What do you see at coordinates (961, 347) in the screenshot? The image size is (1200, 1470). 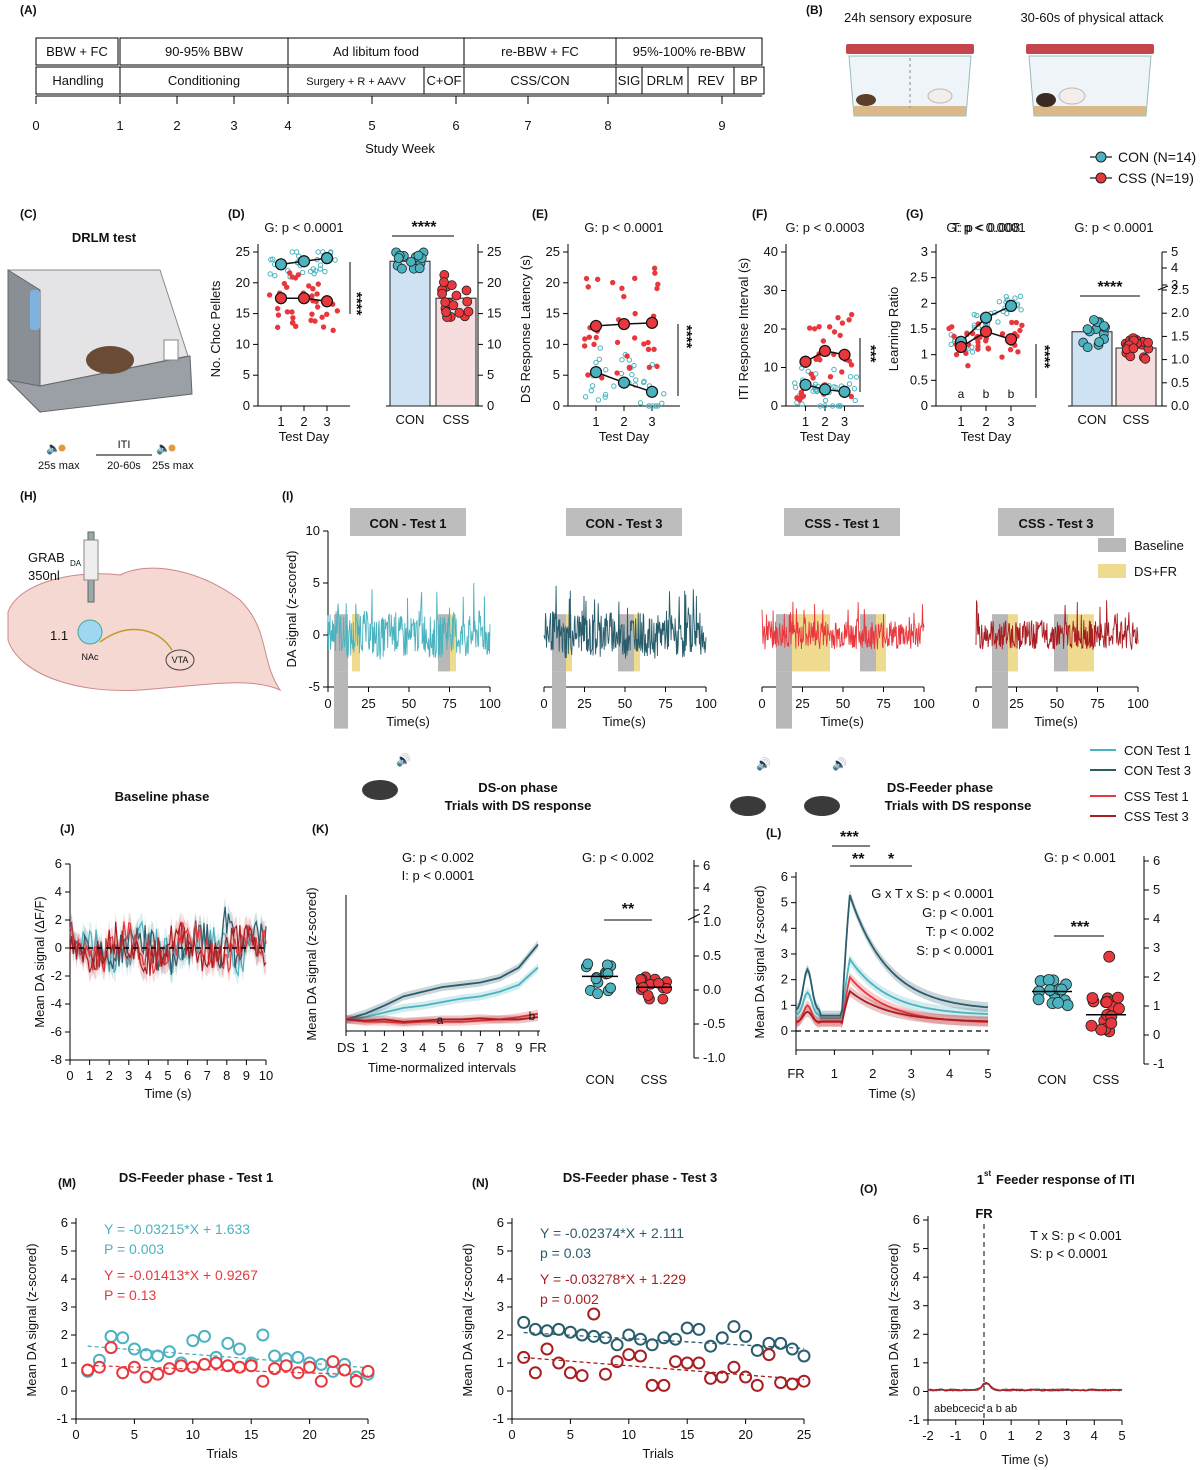 I see `G_line-mean-point` at bounding box center [961, 347].